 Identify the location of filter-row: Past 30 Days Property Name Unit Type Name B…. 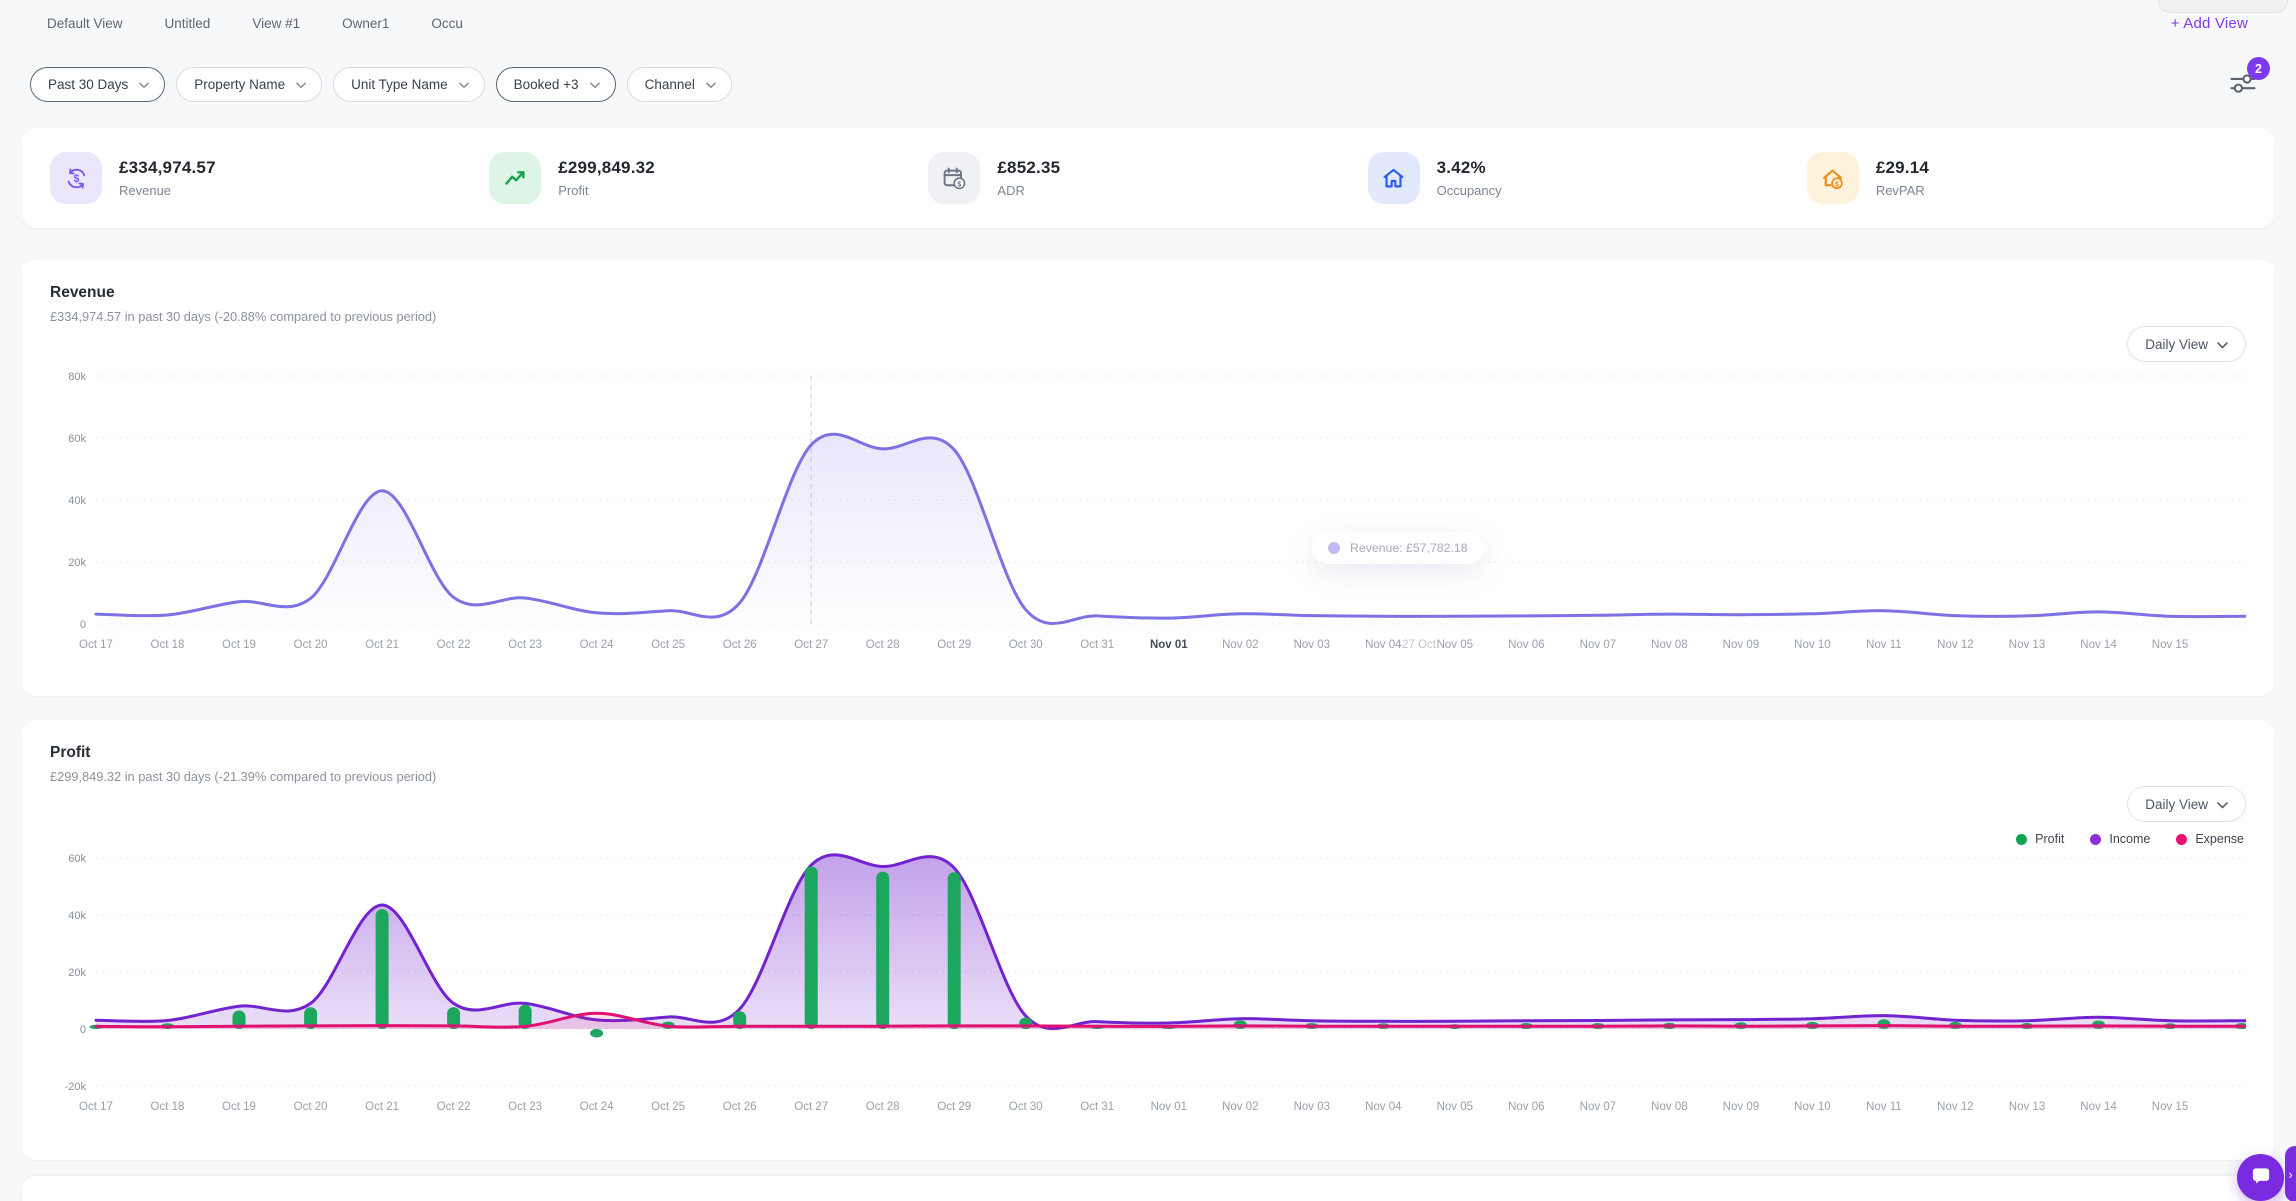
(1150, 81).